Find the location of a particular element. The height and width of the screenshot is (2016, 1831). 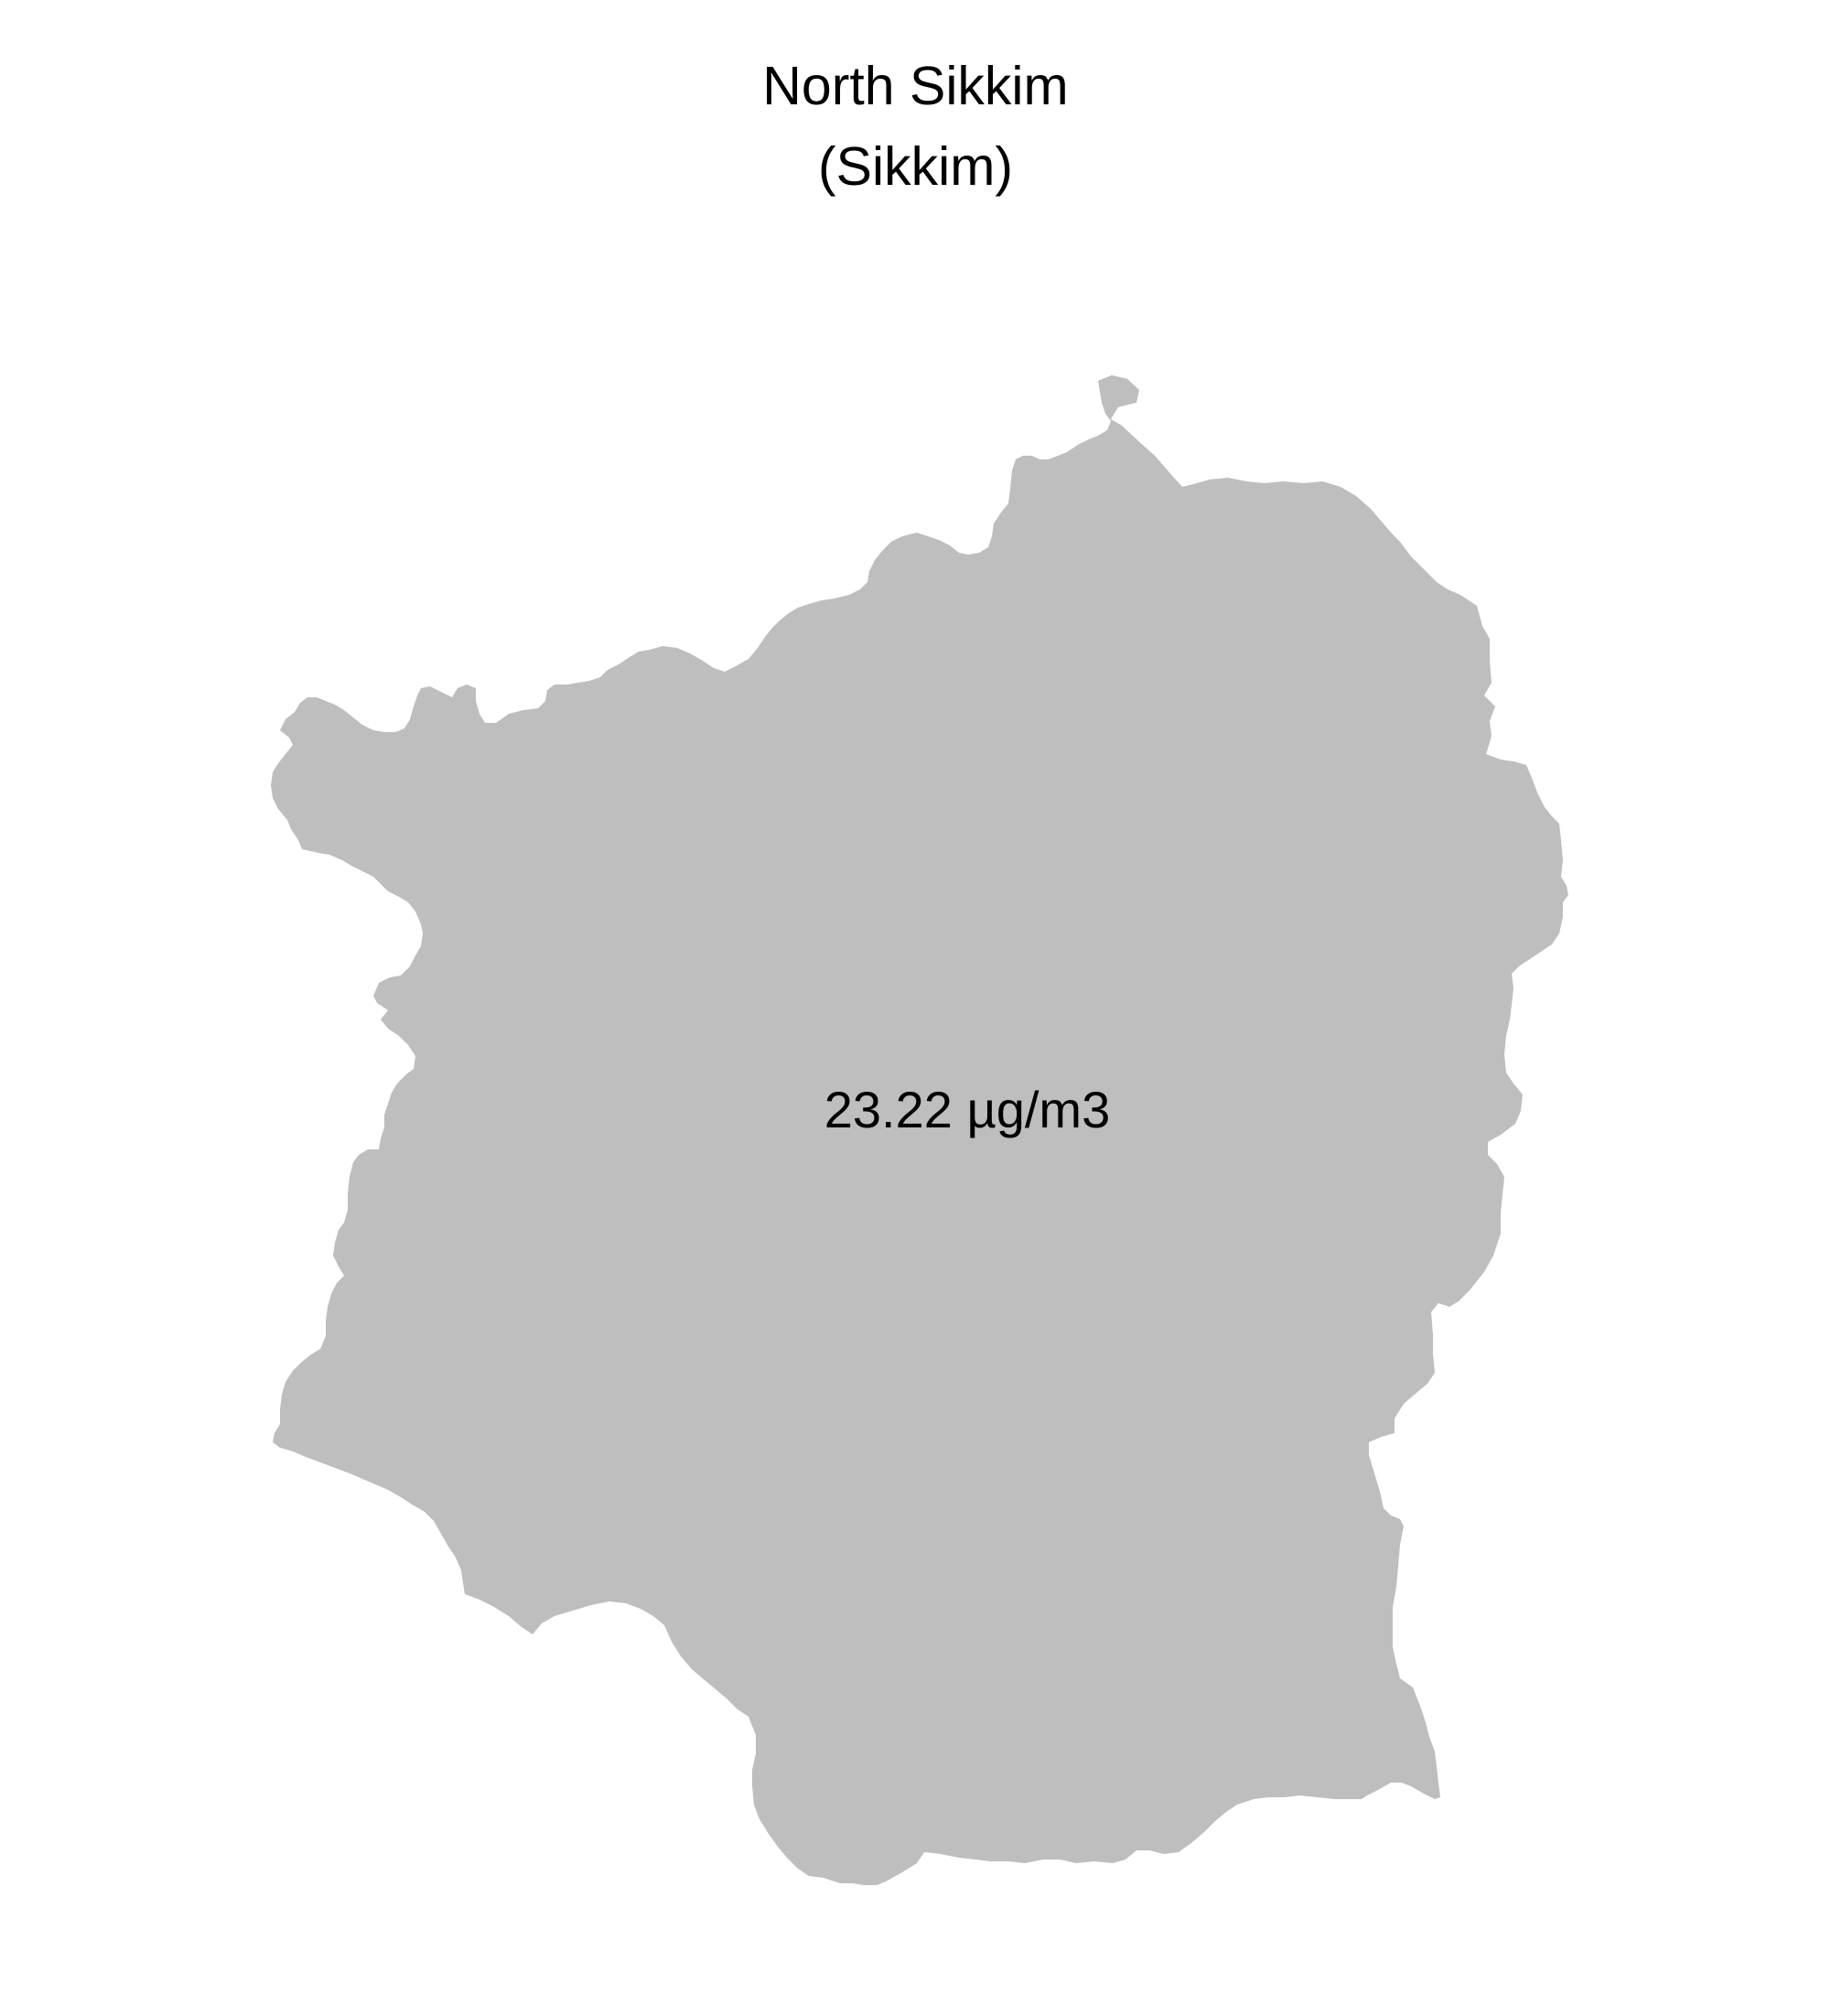

map-title: North Sikkim (Sikkim) is located at coordinates (916, 127).